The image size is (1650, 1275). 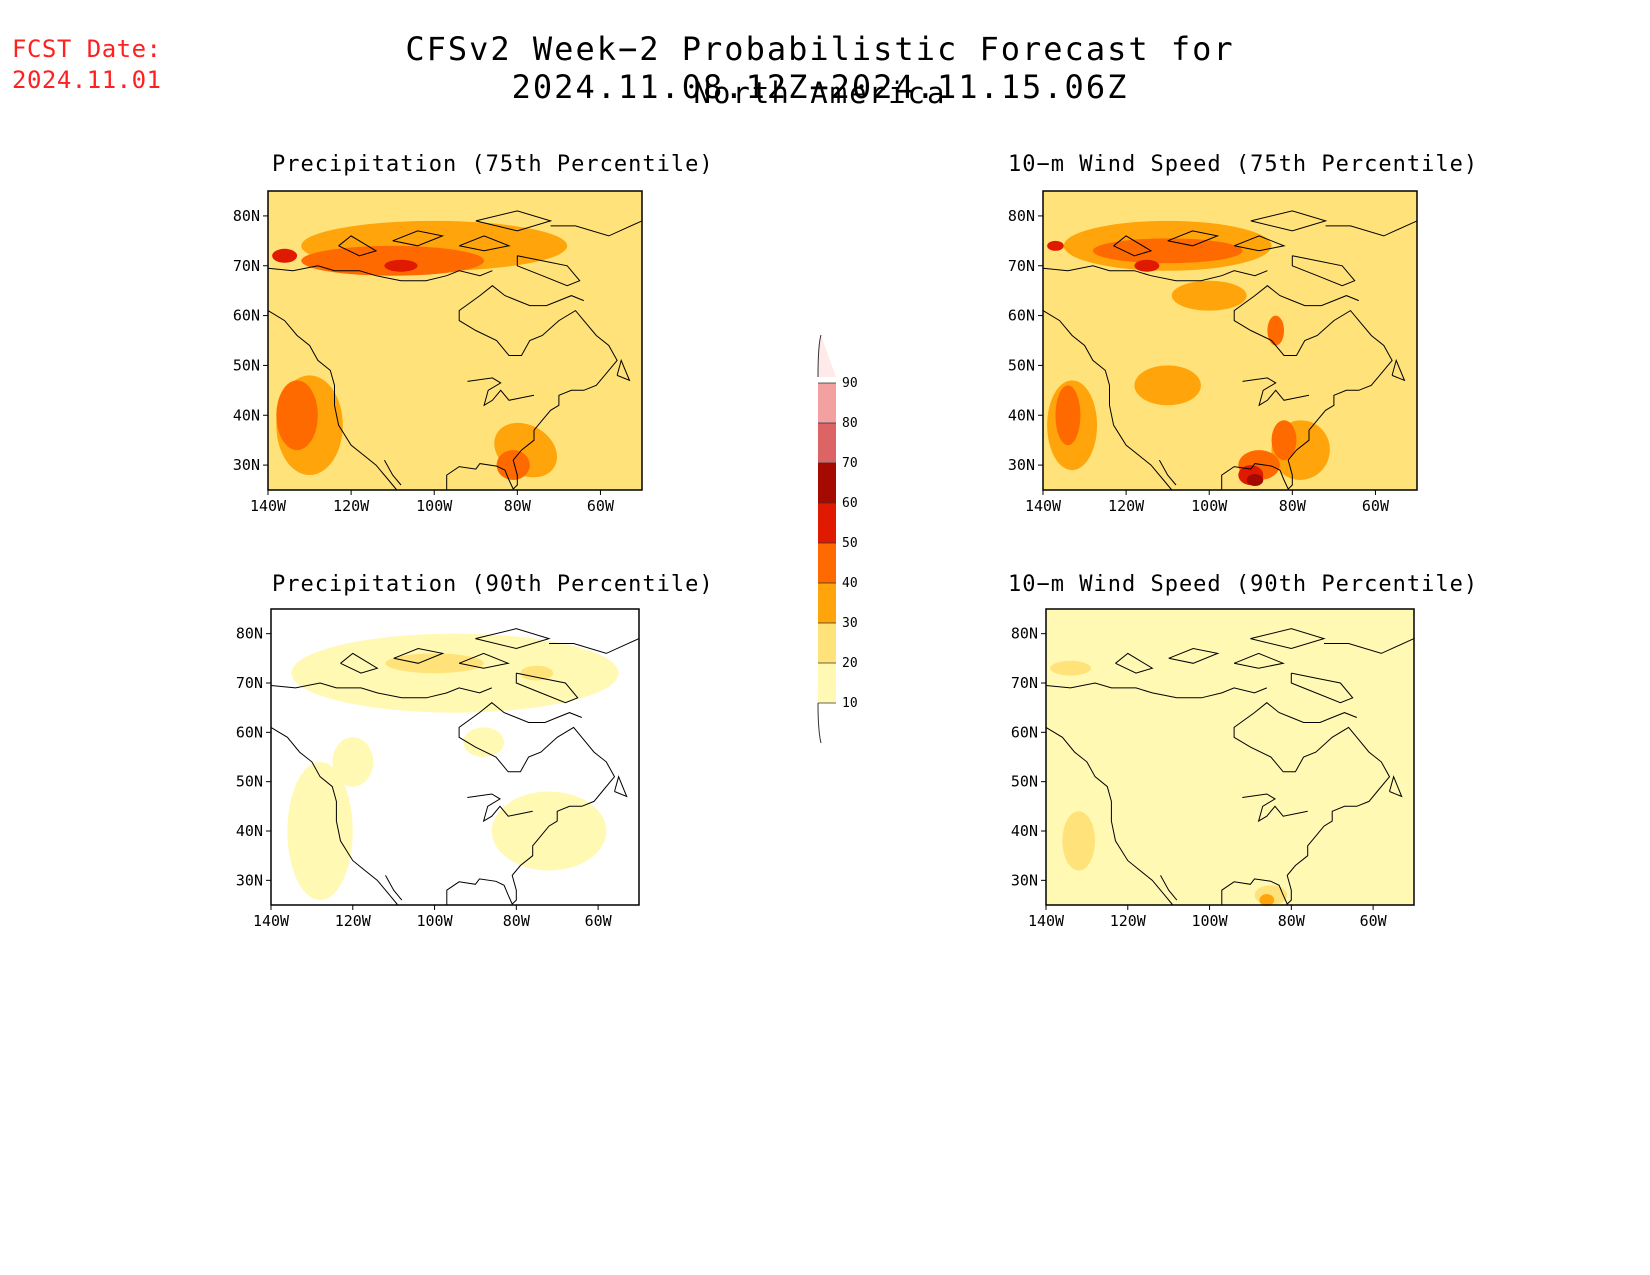 What do you see at coordinates (87, 80) in the screenshot?
I see `fcst-date-value: 2024.11.01` at bounding box center [87, 80].